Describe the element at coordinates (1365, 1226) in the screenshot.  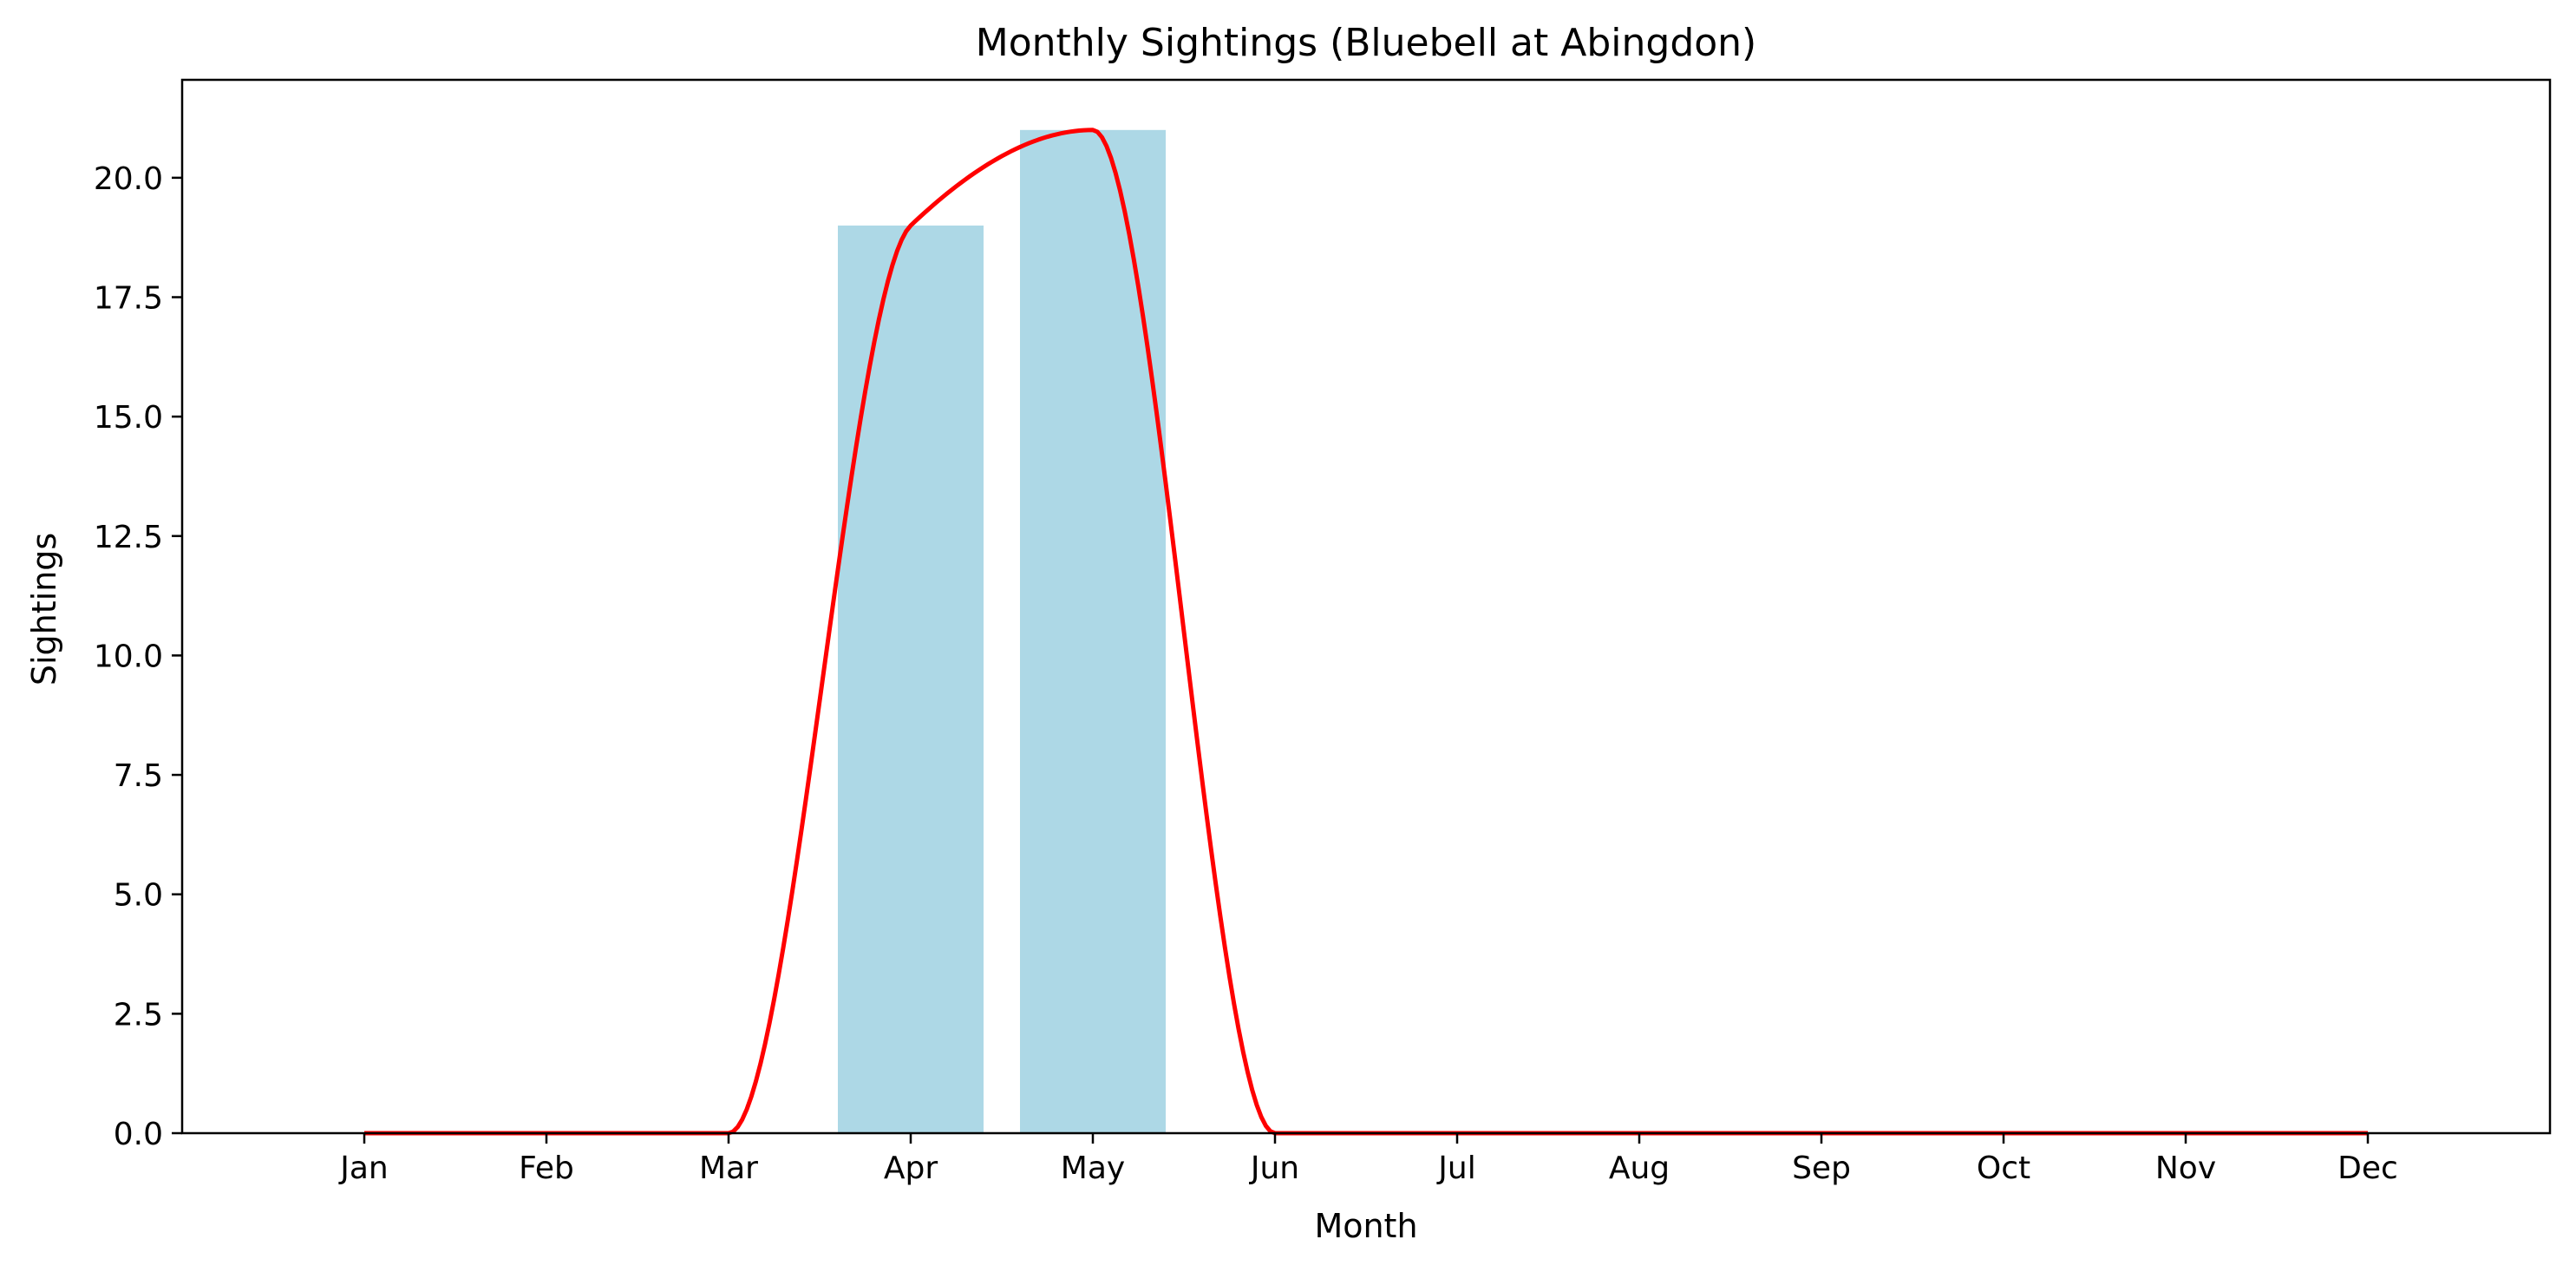
I see `x-axis-label: Month` at that location.